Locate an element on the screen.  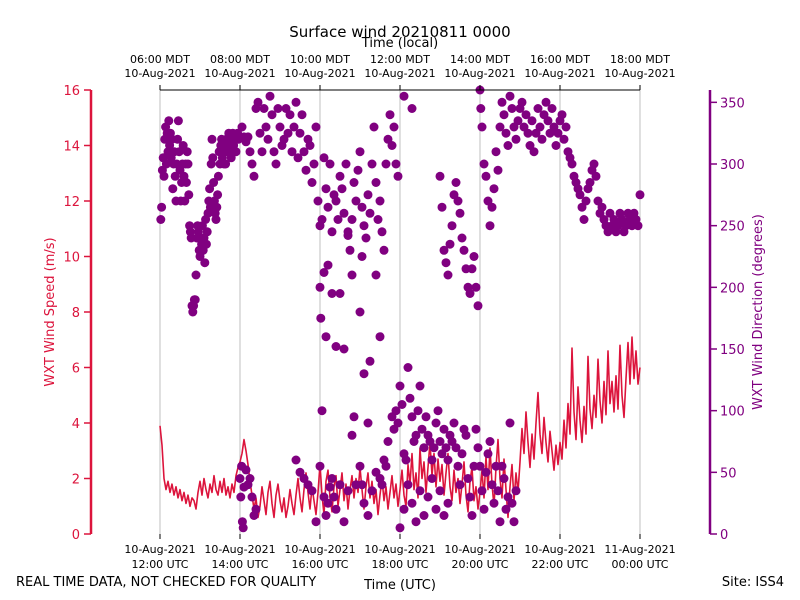
left-tick-label: 8 is located at coordinates (76, 313).